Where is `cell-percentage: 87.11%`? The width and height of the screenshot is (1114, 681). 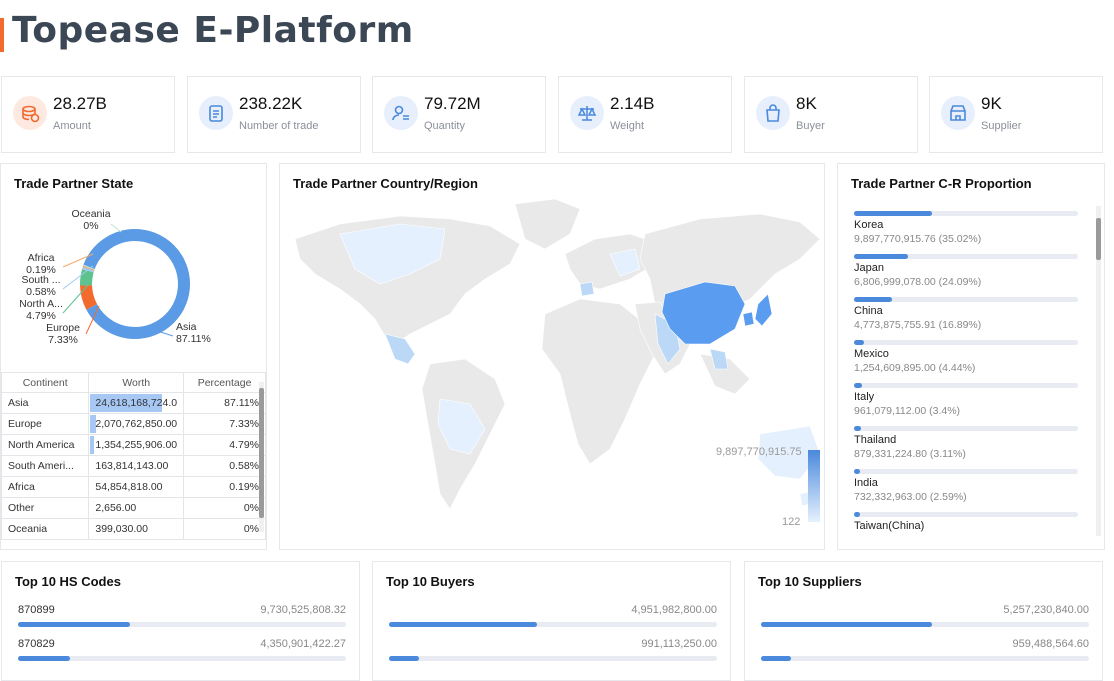 cell-percentage: 87.11% is located at coordinates (224, 403).